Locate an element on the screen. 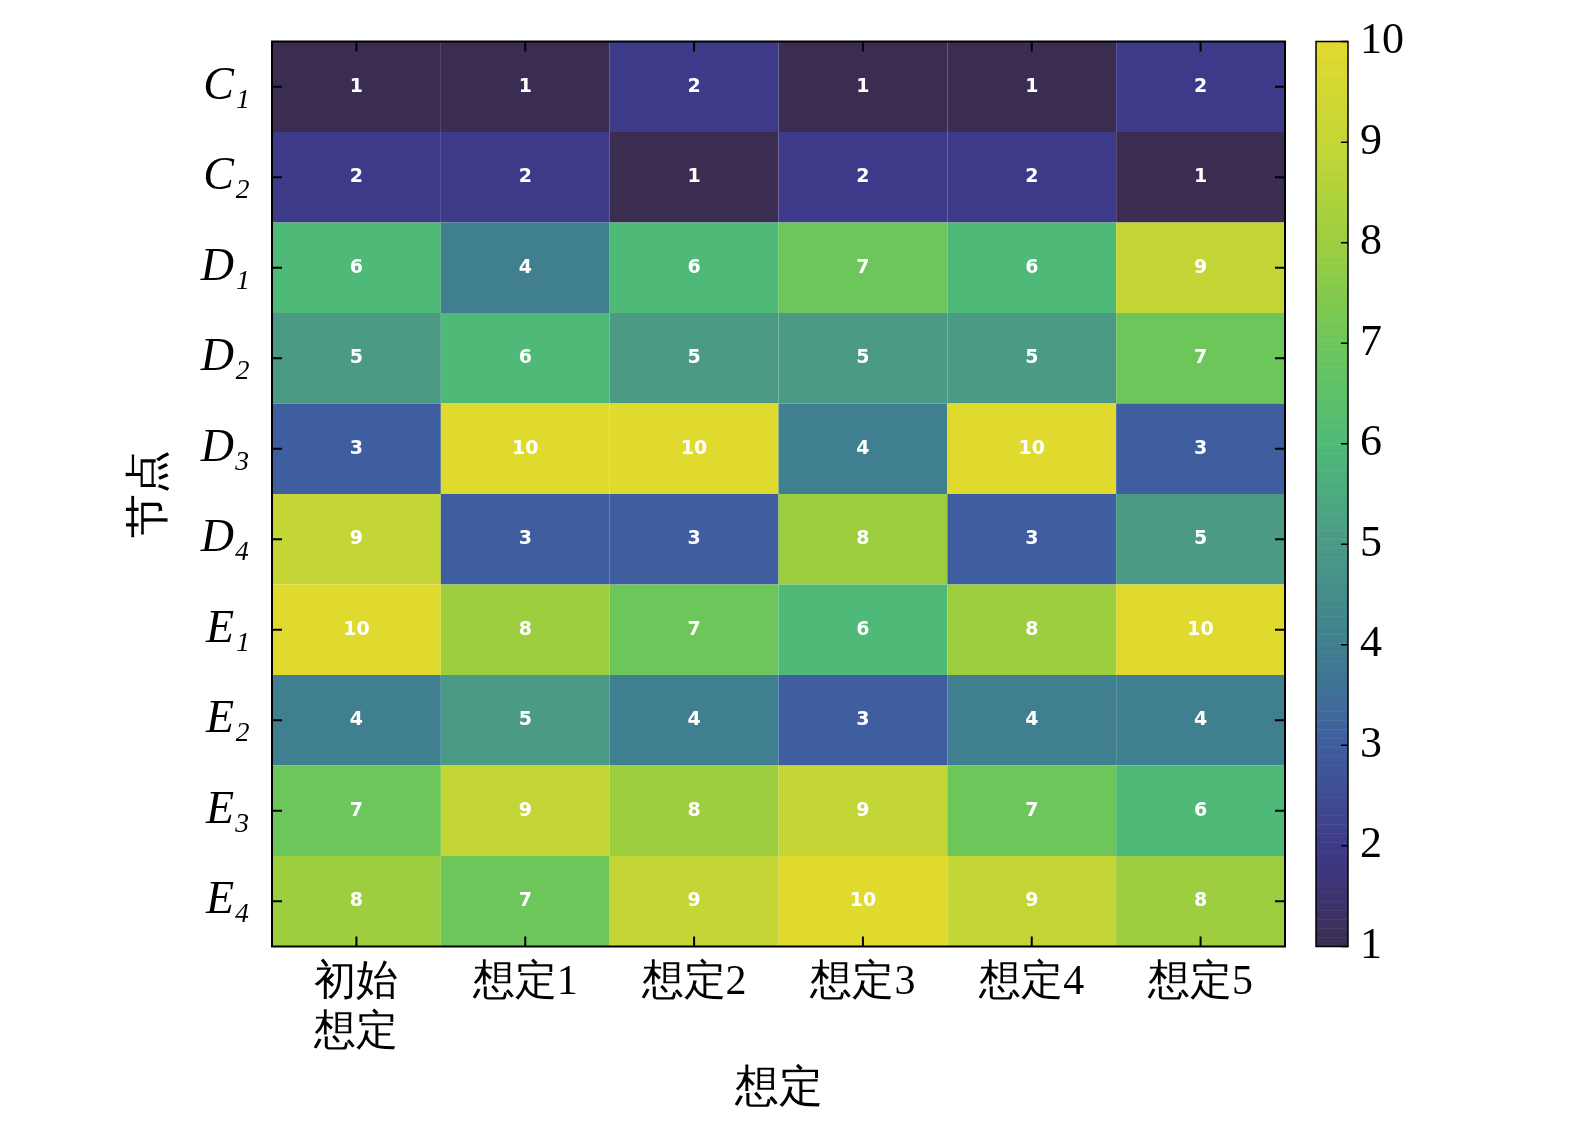 The image size is (1575, 1124). y-tick-label: C₁ is located at coordinates (227, 83).